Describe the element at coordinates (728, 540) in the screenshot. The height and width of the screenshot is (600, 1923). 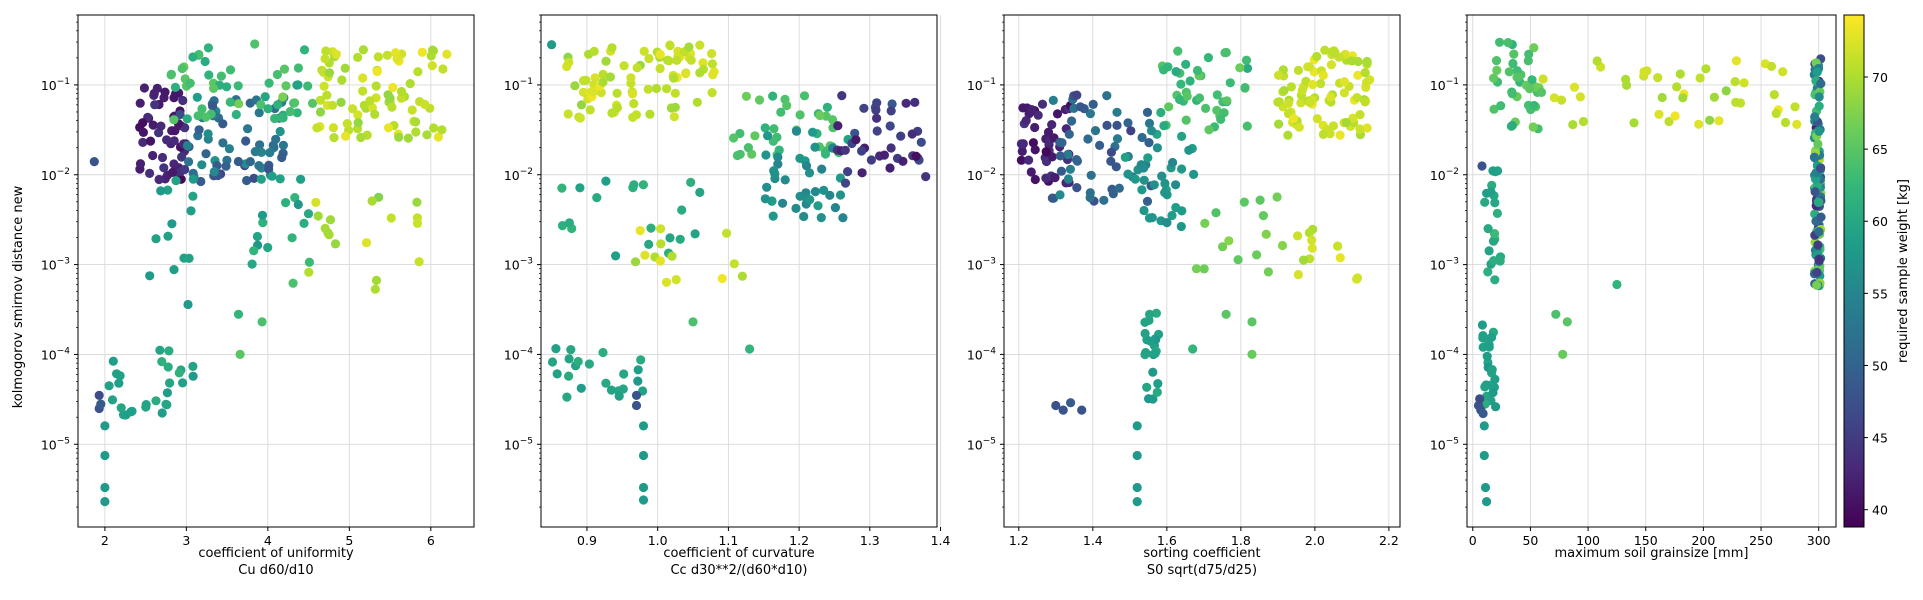
I see `x-tick-label: 1.1` at that location.